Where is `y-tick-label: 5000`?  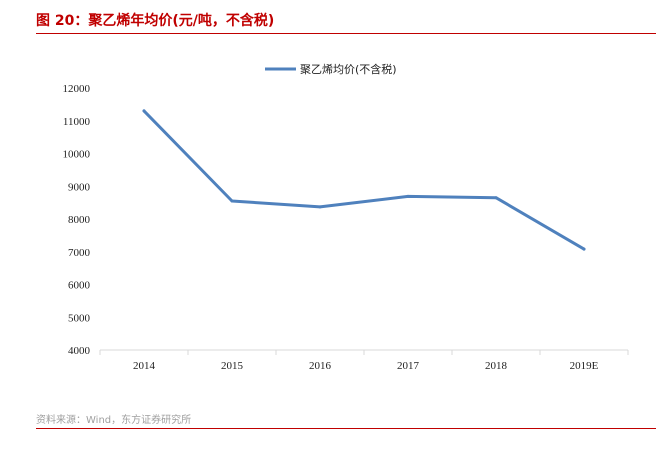
y-tick-label: 5000 is located at coordinates (79, 318).